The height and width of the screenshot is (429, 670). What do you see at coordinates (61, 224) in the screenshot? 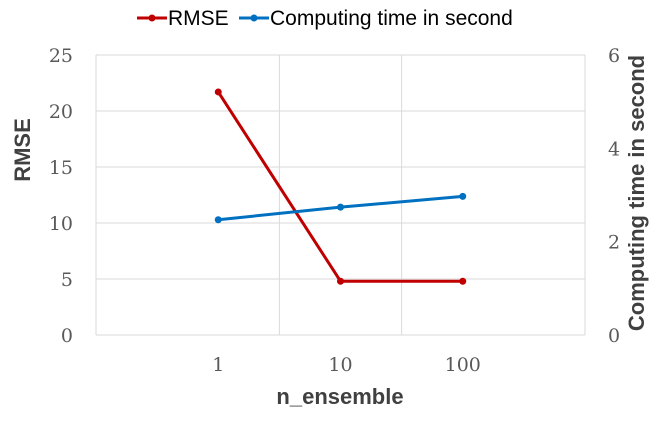
I see `y-tick-label: 10` at bounding box center [61, 224].